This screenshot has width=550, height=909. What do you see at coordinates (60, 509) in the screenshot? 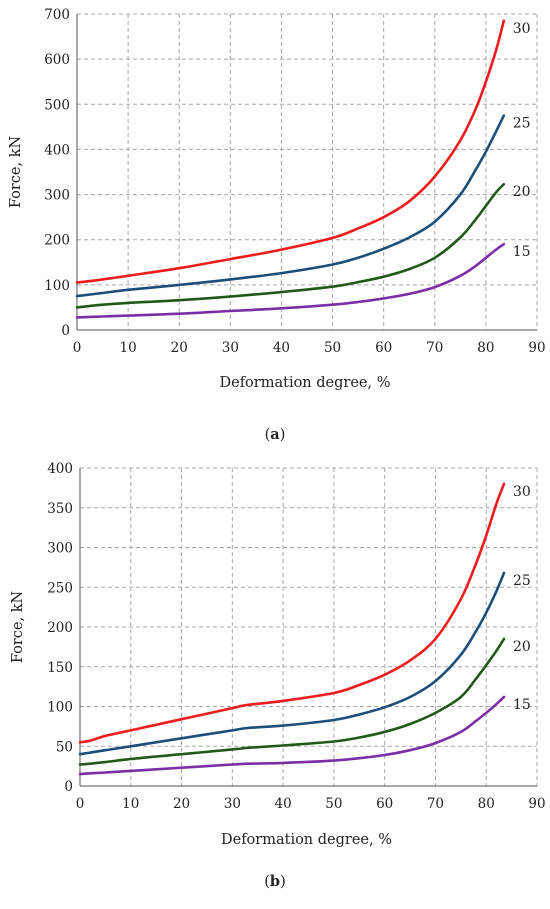
I see `y-tick-label: 350` at bounding box center [60, 509].